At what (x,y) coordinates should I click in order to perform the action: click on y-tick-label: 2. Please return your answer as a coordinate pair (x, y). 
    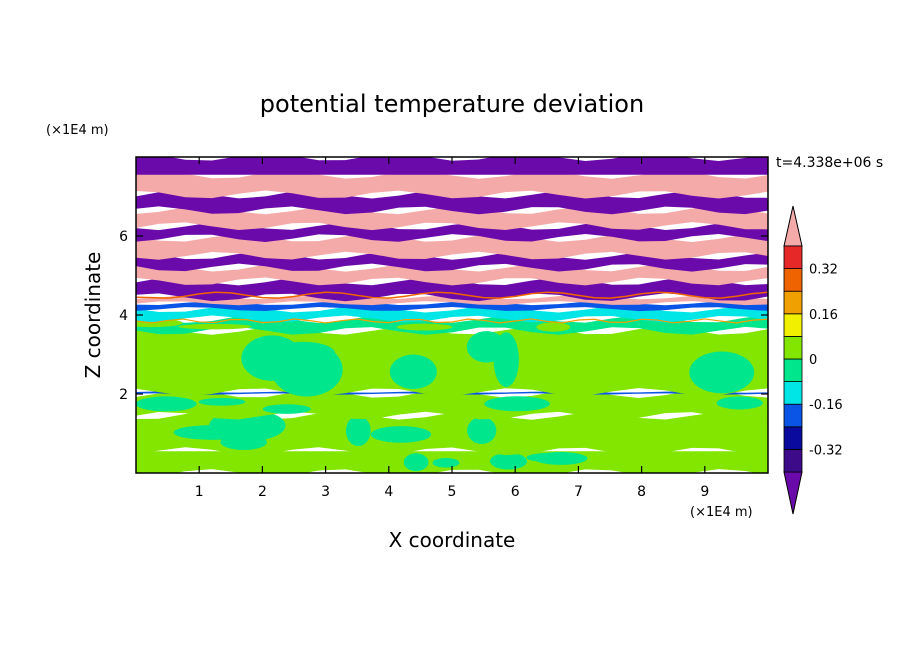
    Looking at the image, I should click on (123, 395).